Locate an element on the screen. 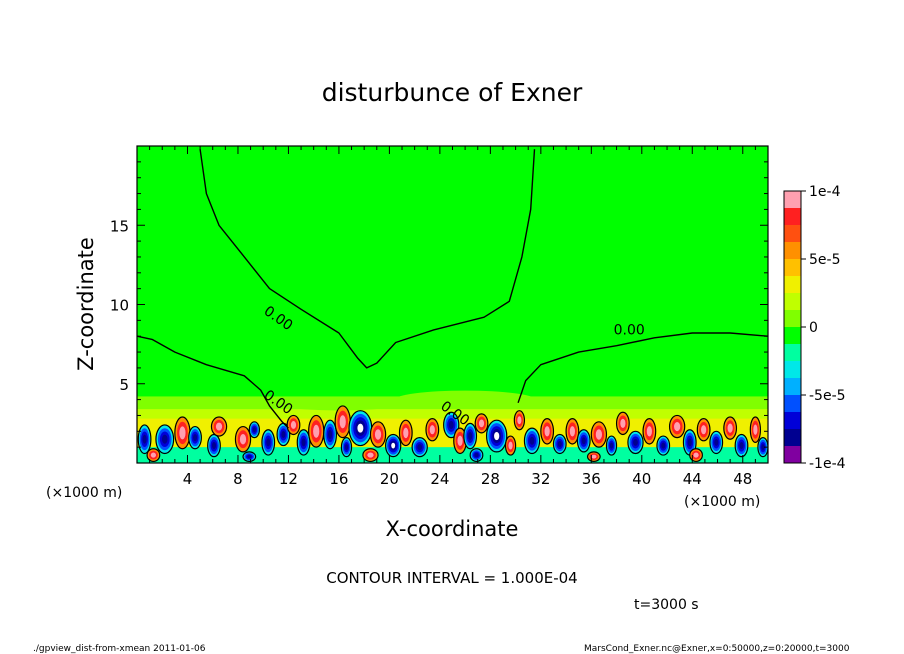  colorbar: 1e-4 5e-5 0 -5e-5 -1e-4 is located at coordinates (814, 328).